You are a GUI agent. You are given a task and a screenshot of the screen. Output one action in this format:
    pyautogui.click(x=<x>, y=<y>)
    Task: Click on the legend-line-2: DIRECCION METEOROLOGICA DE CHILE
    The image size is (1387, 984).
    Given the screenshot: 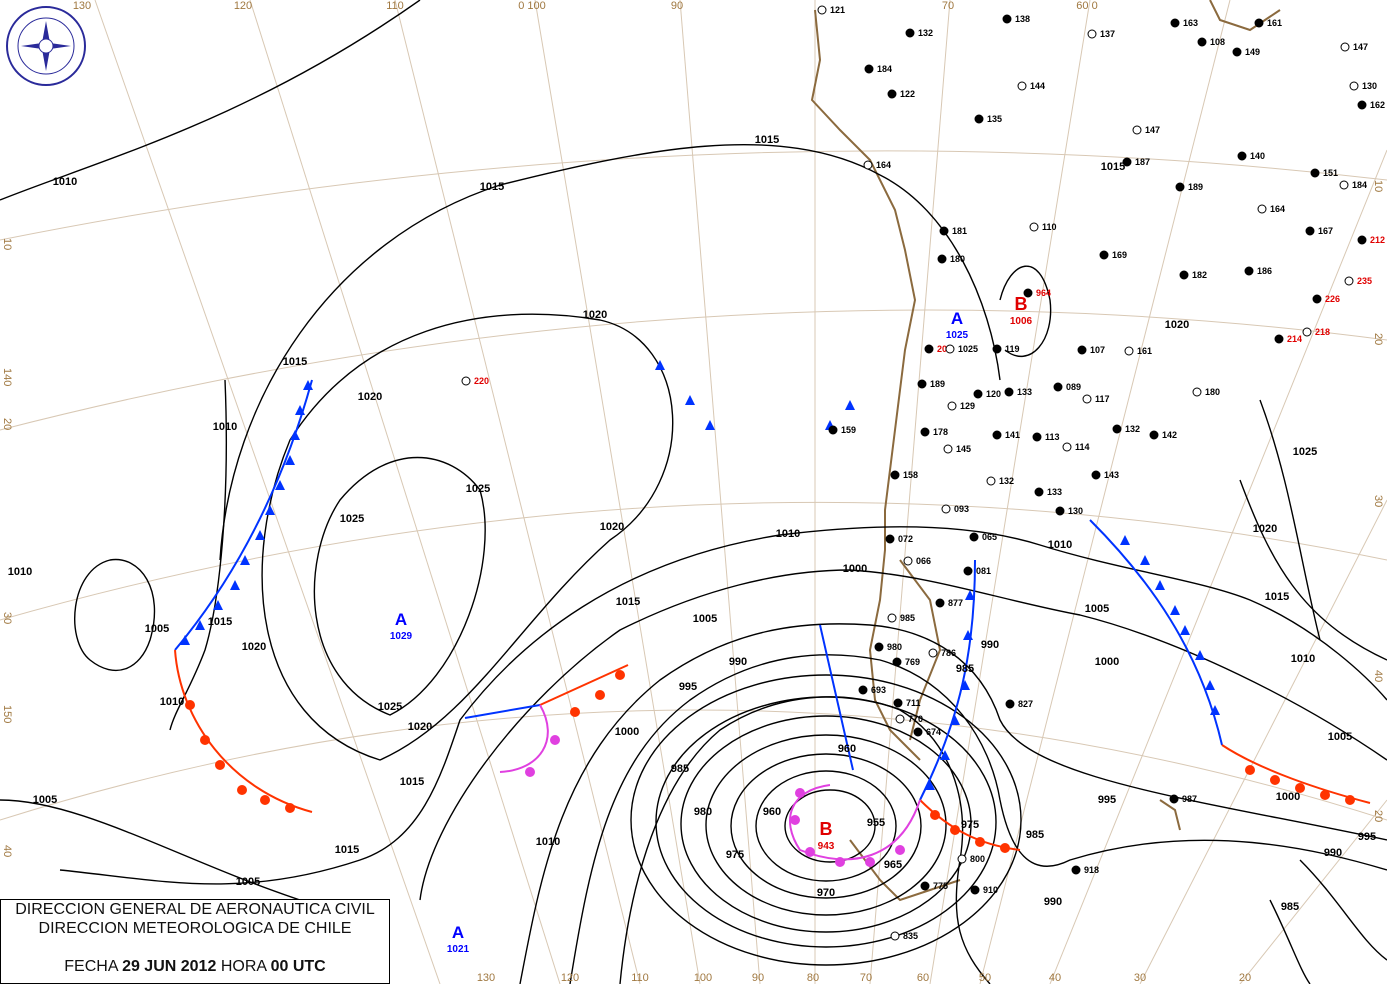 What is the action you would take?
    pyautogui.click(x=195, y=928)
    